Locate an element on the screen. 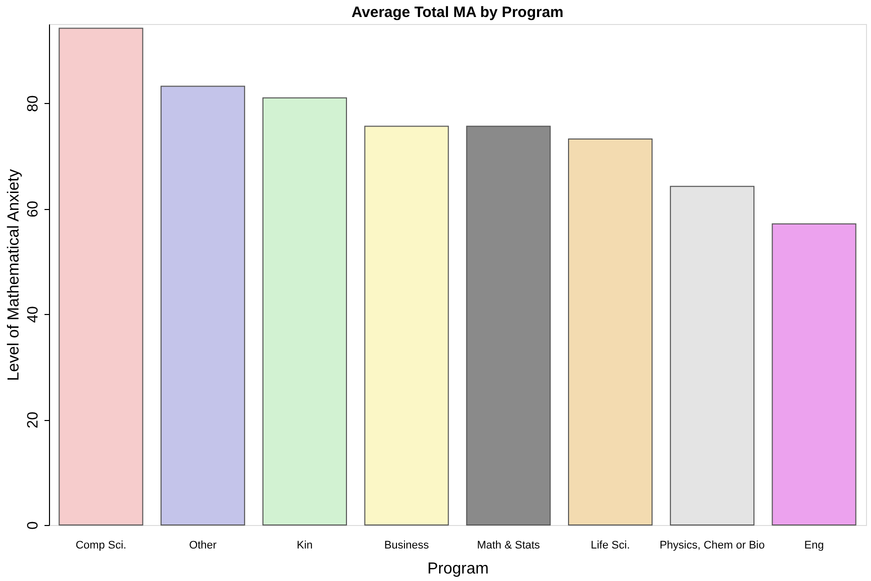 The width and height of the screenshot is (871, 581). y-tick-label: 40 is located at coordinates (33, 314).